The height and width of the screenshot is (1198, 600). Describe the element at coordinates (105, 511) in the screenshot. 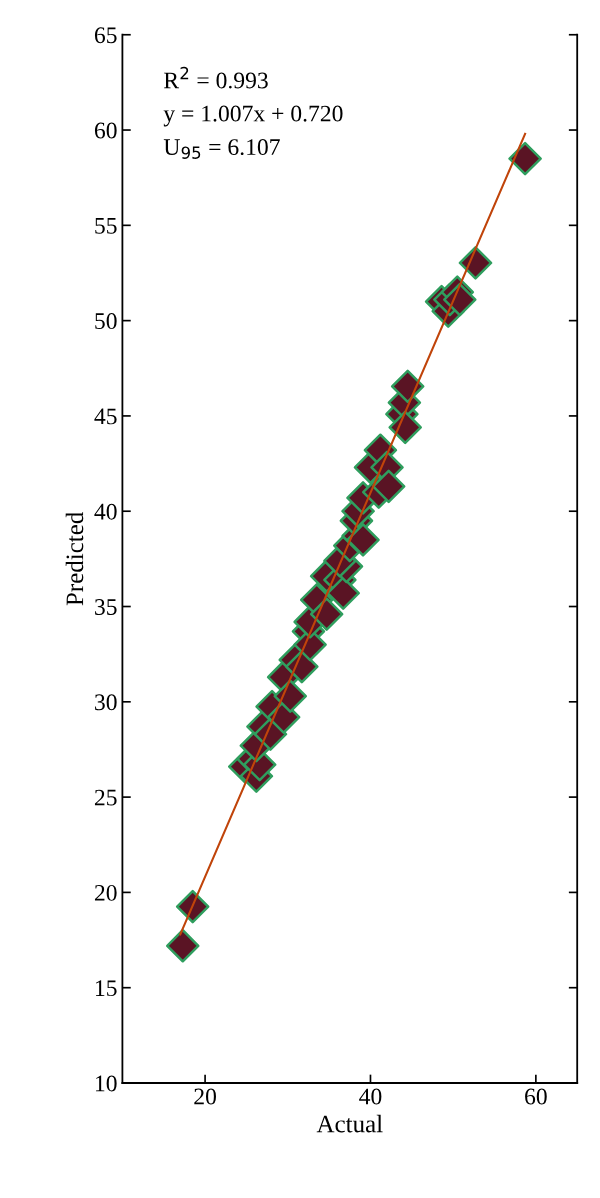

I see `y-tick-label: 40` at that location.